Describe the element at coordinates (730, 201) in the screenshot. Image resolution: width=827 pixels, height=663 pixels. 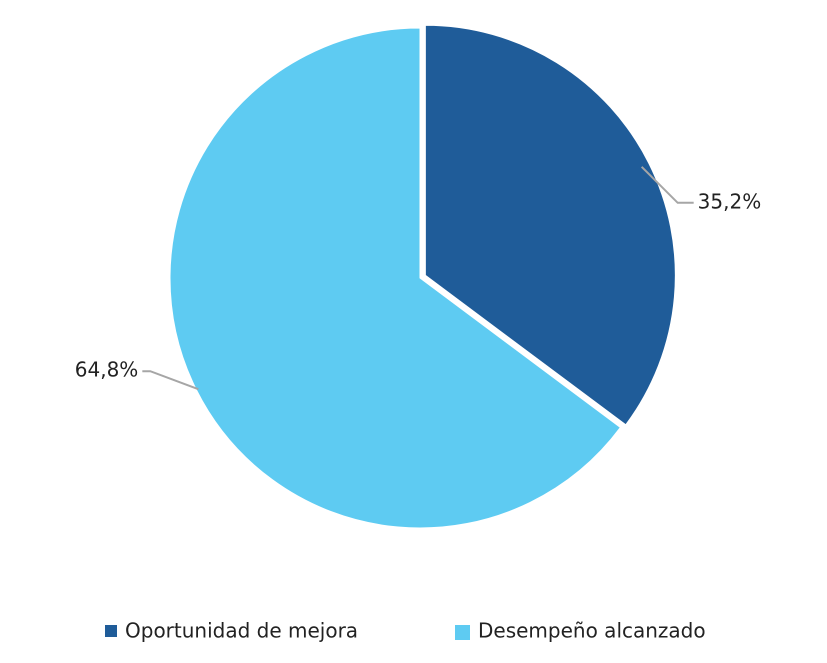
I see `data-label: 35,2%` at that location.